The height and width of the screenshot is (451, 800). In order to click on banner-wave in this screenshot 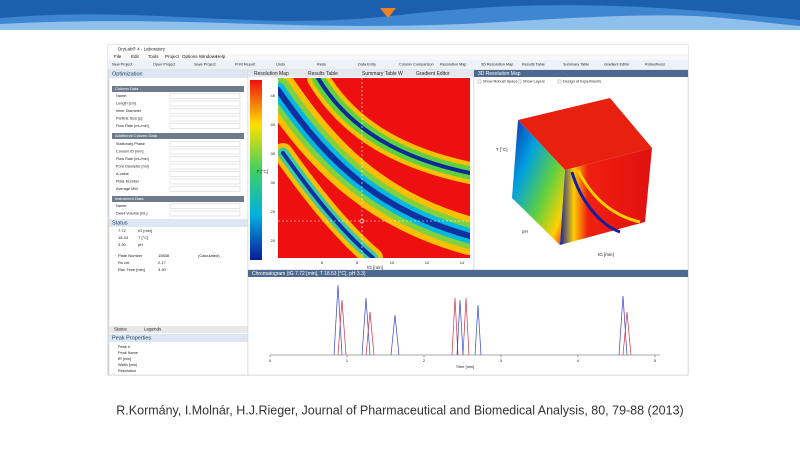, I will do `click(400, 22)`.